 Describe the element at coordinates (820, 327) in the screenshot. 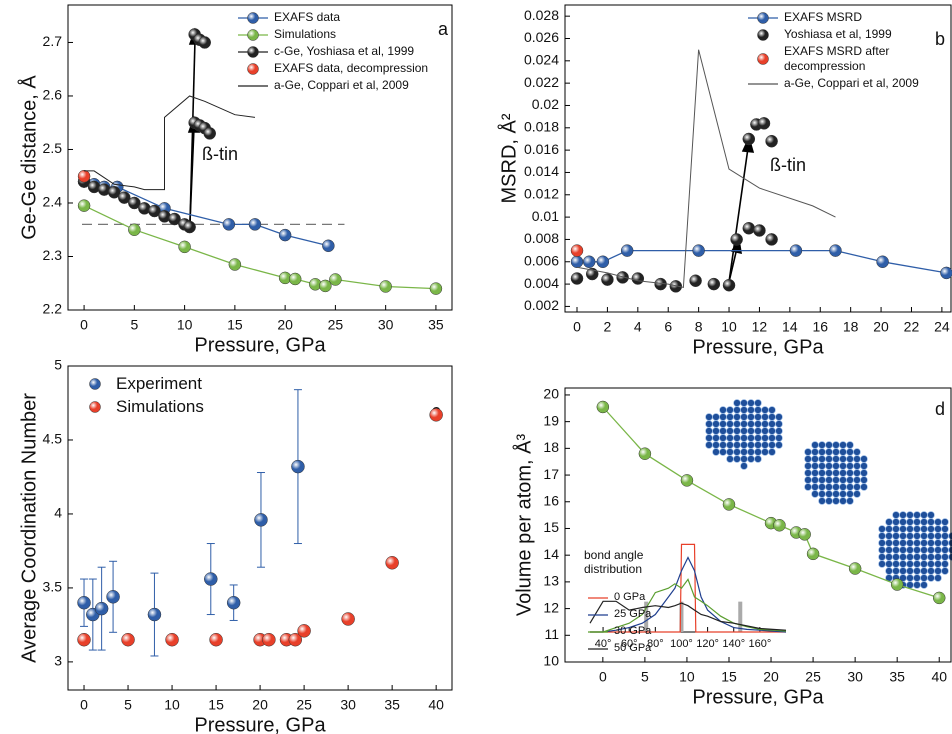

I see `x-tick-label: 16` at that location.